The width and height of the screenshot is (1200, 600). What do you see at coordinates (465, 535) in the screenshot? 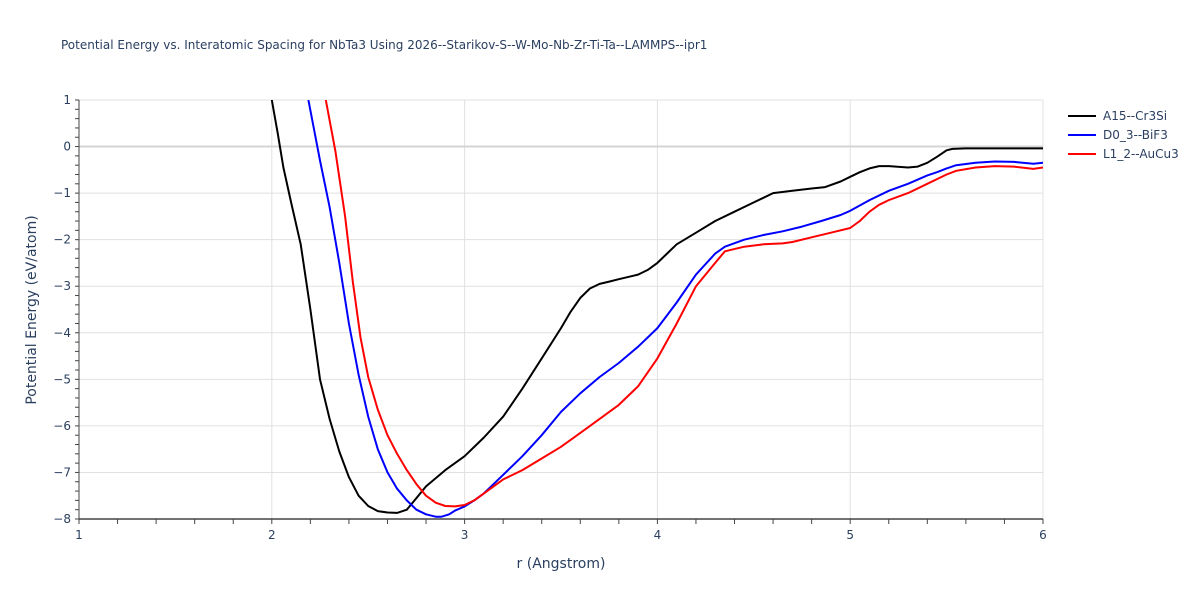
I see `x-tick-label: 3` at bounding box center [465, 535].